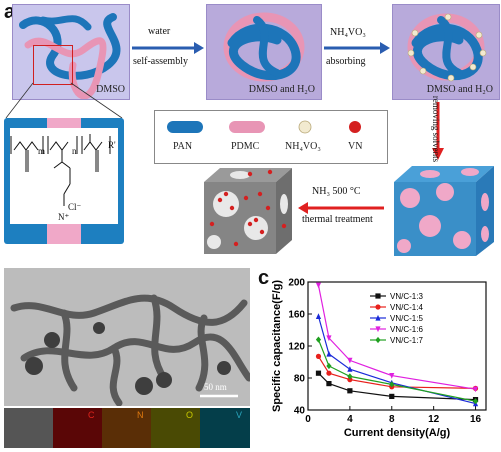 The width and height of the screenshot is (501, 452). I want to click on polymer-chain-illustration, so click(70, 56).